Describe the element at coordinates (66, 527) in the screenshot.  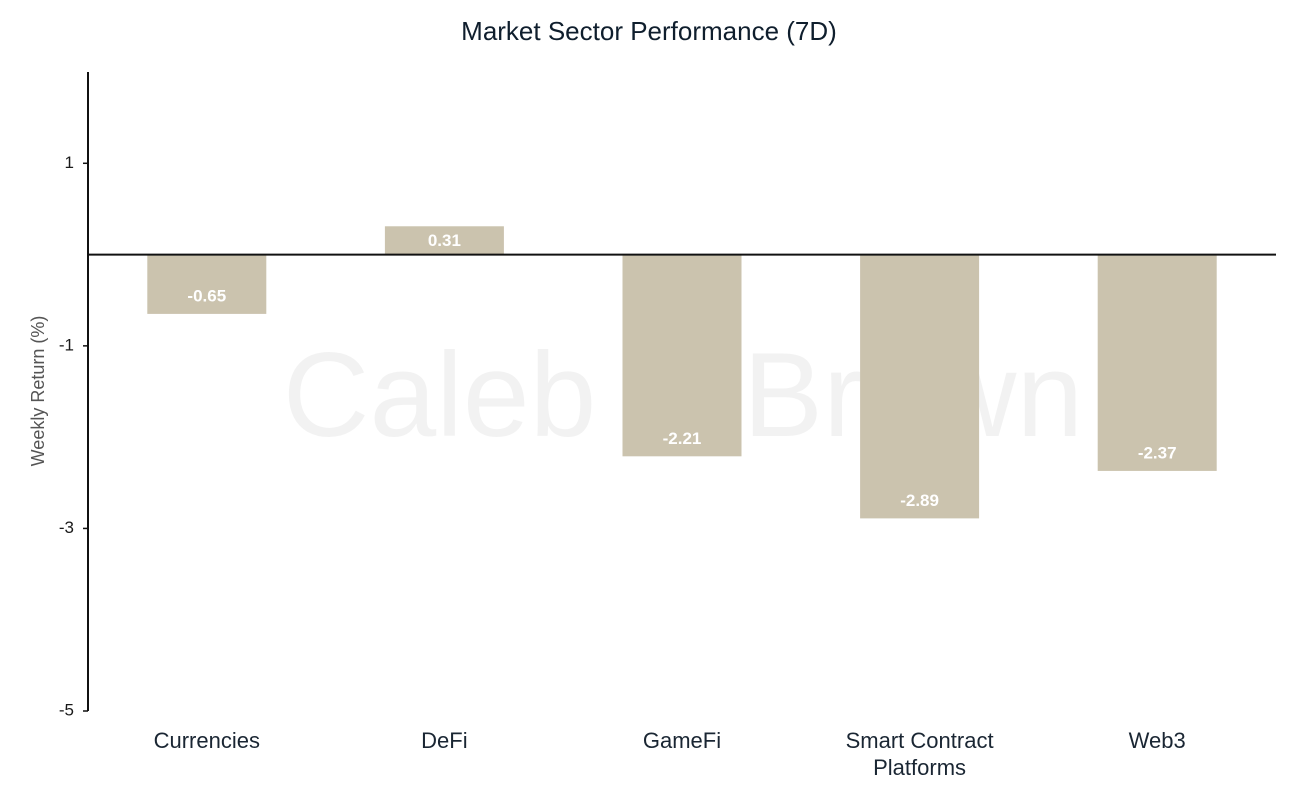
I see `y-tick-label: -3` at that location.